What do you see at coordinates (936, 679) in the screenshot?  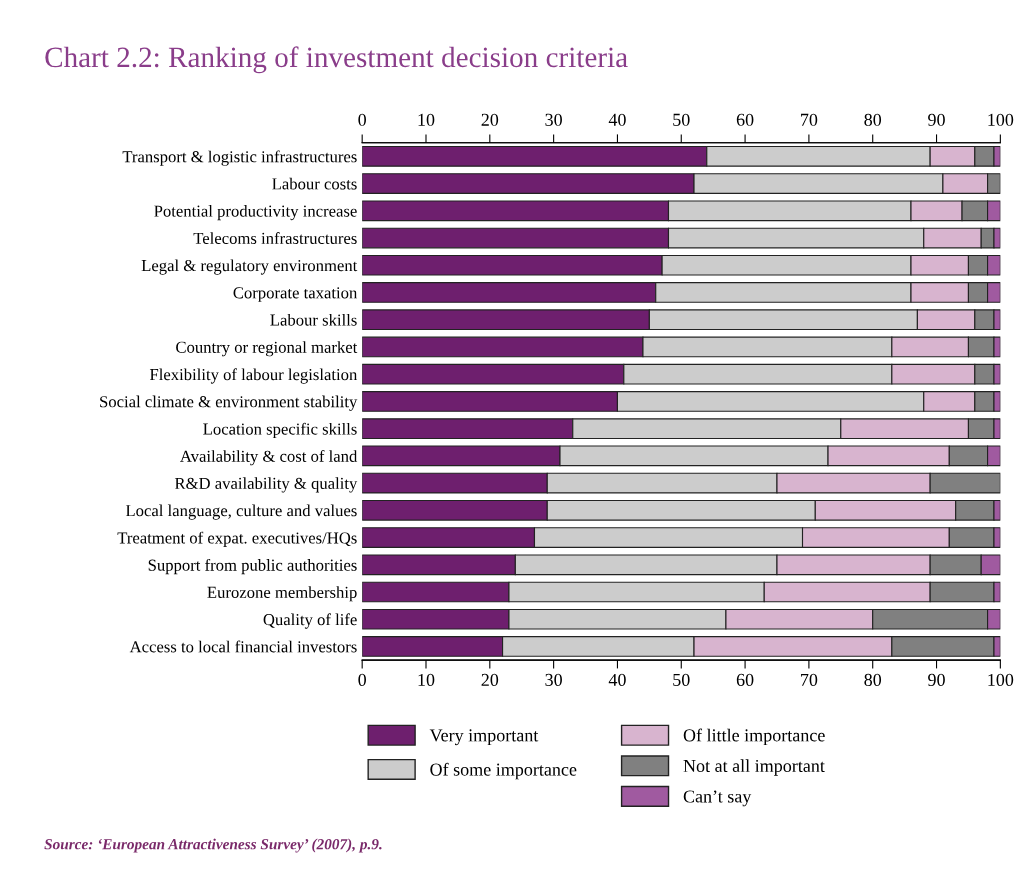 I see `x-tick-label: 90` at bounding box center [936, 679].